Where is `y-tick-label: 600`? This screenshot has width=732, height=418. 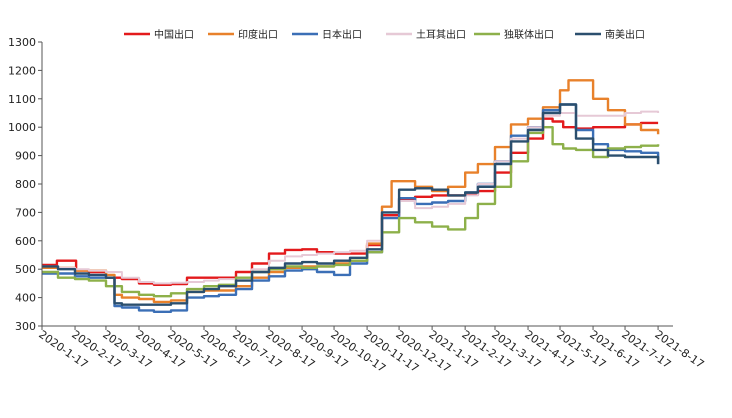 y-tick-label: 600 is located at coordinates (25, 241).